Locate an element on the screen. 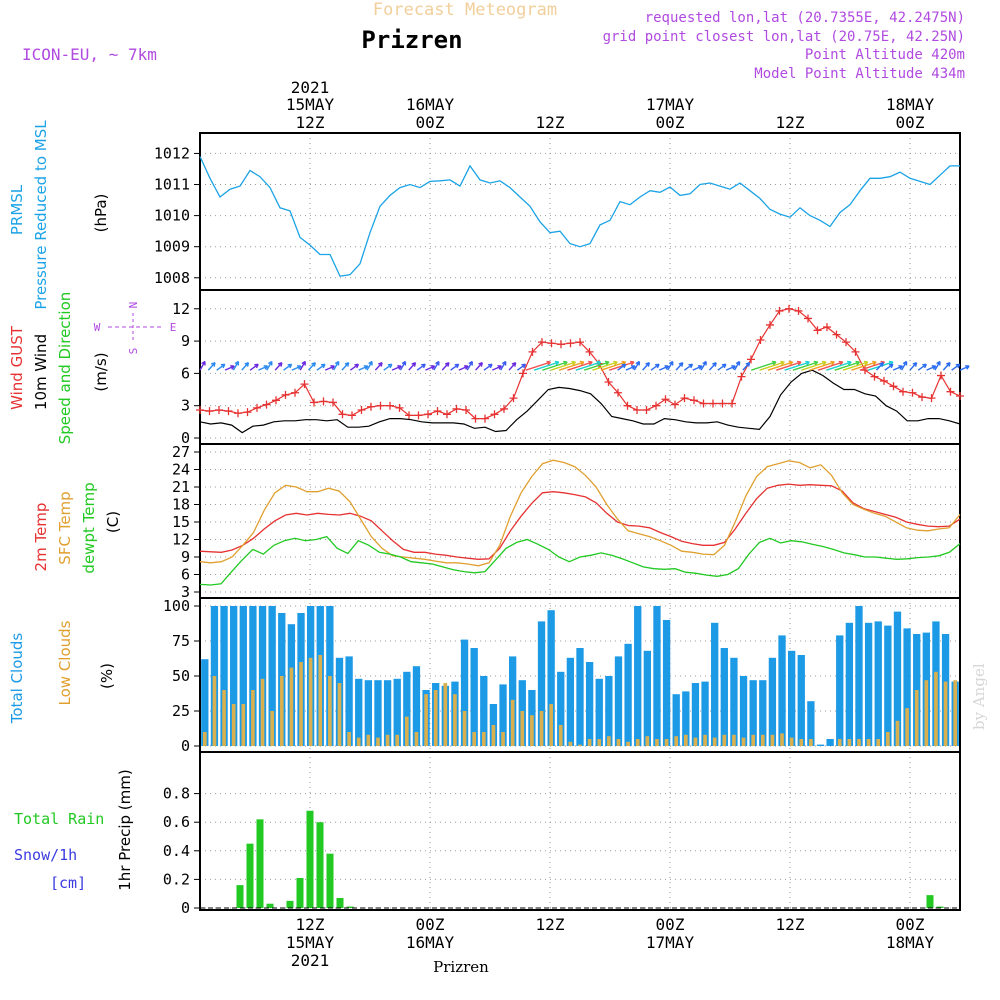  temp-grid is located at coordinates (577, 521).